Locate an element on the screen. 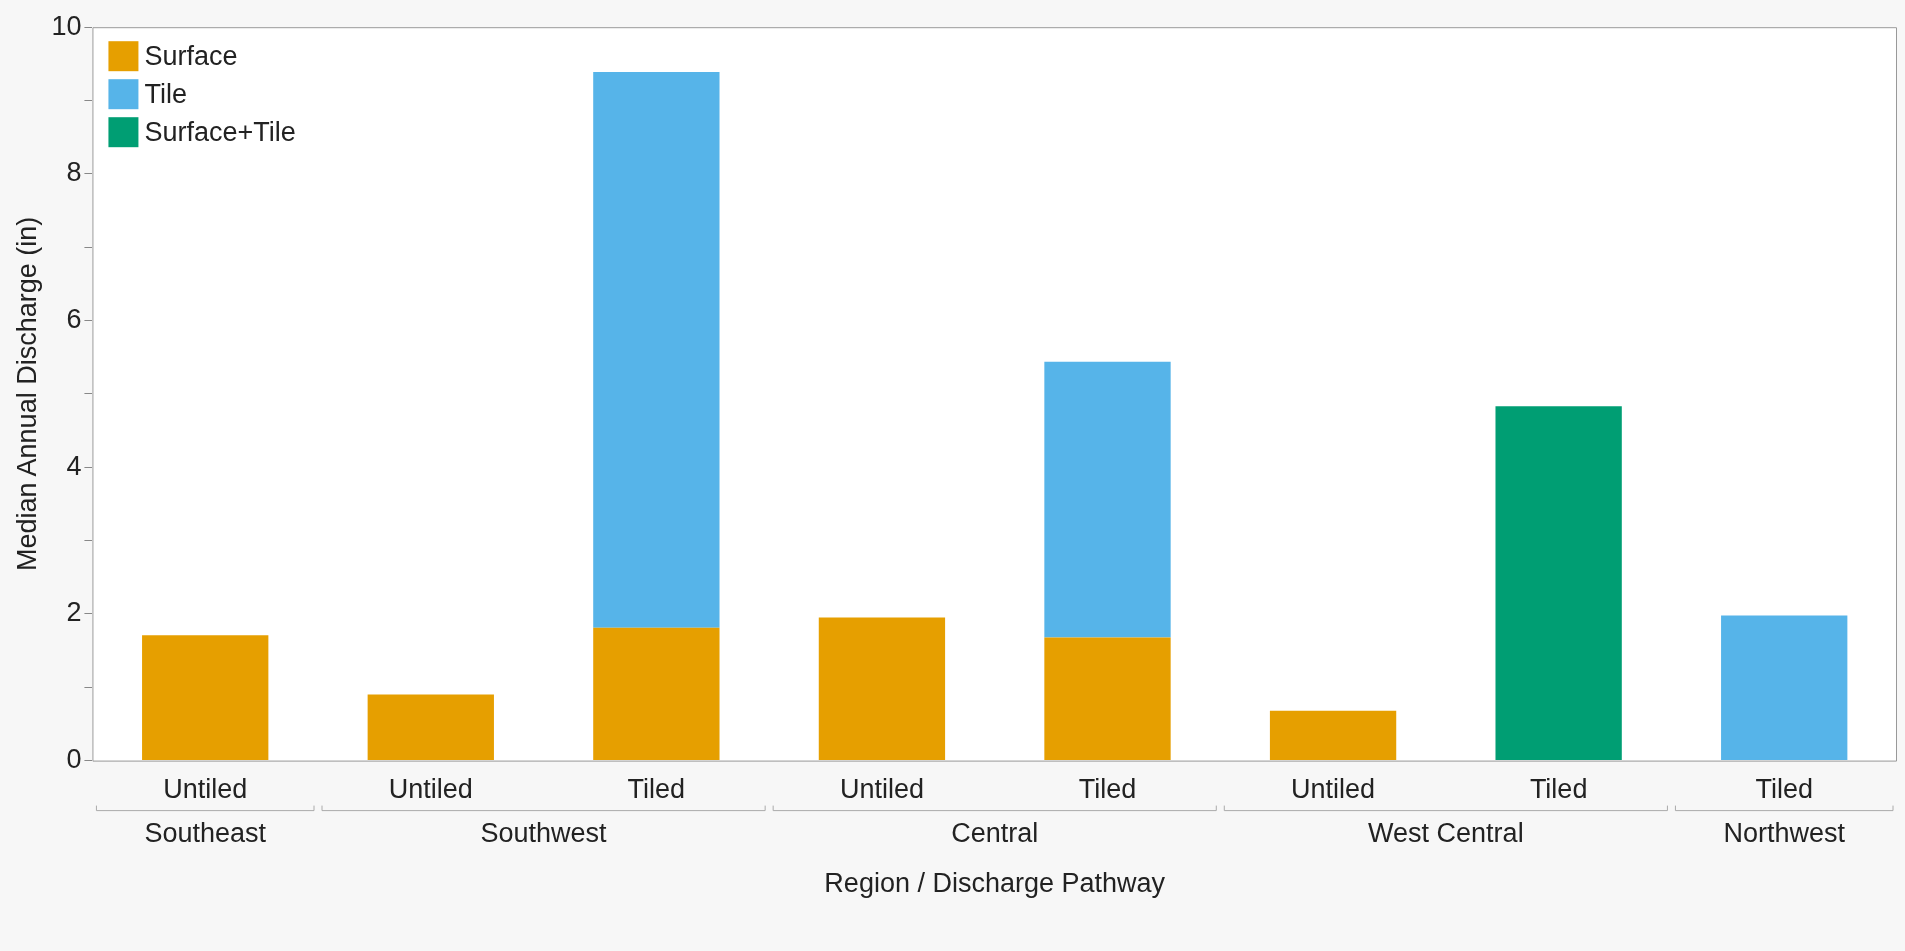 This screenshot has width=1905, height=951. y-tick-label: 0 is located at coordinates (74, 759).